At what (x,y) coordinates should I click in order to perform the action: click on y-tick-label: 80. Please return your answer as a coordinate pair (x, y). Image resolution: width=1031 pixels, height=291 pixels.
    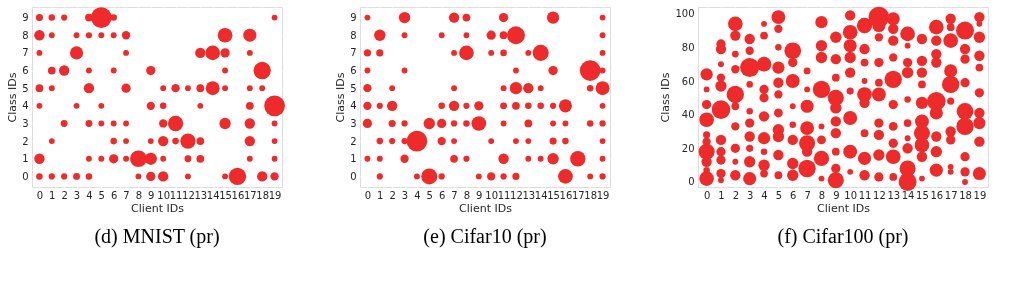
    Looking at the image, I should click on (688, 47).